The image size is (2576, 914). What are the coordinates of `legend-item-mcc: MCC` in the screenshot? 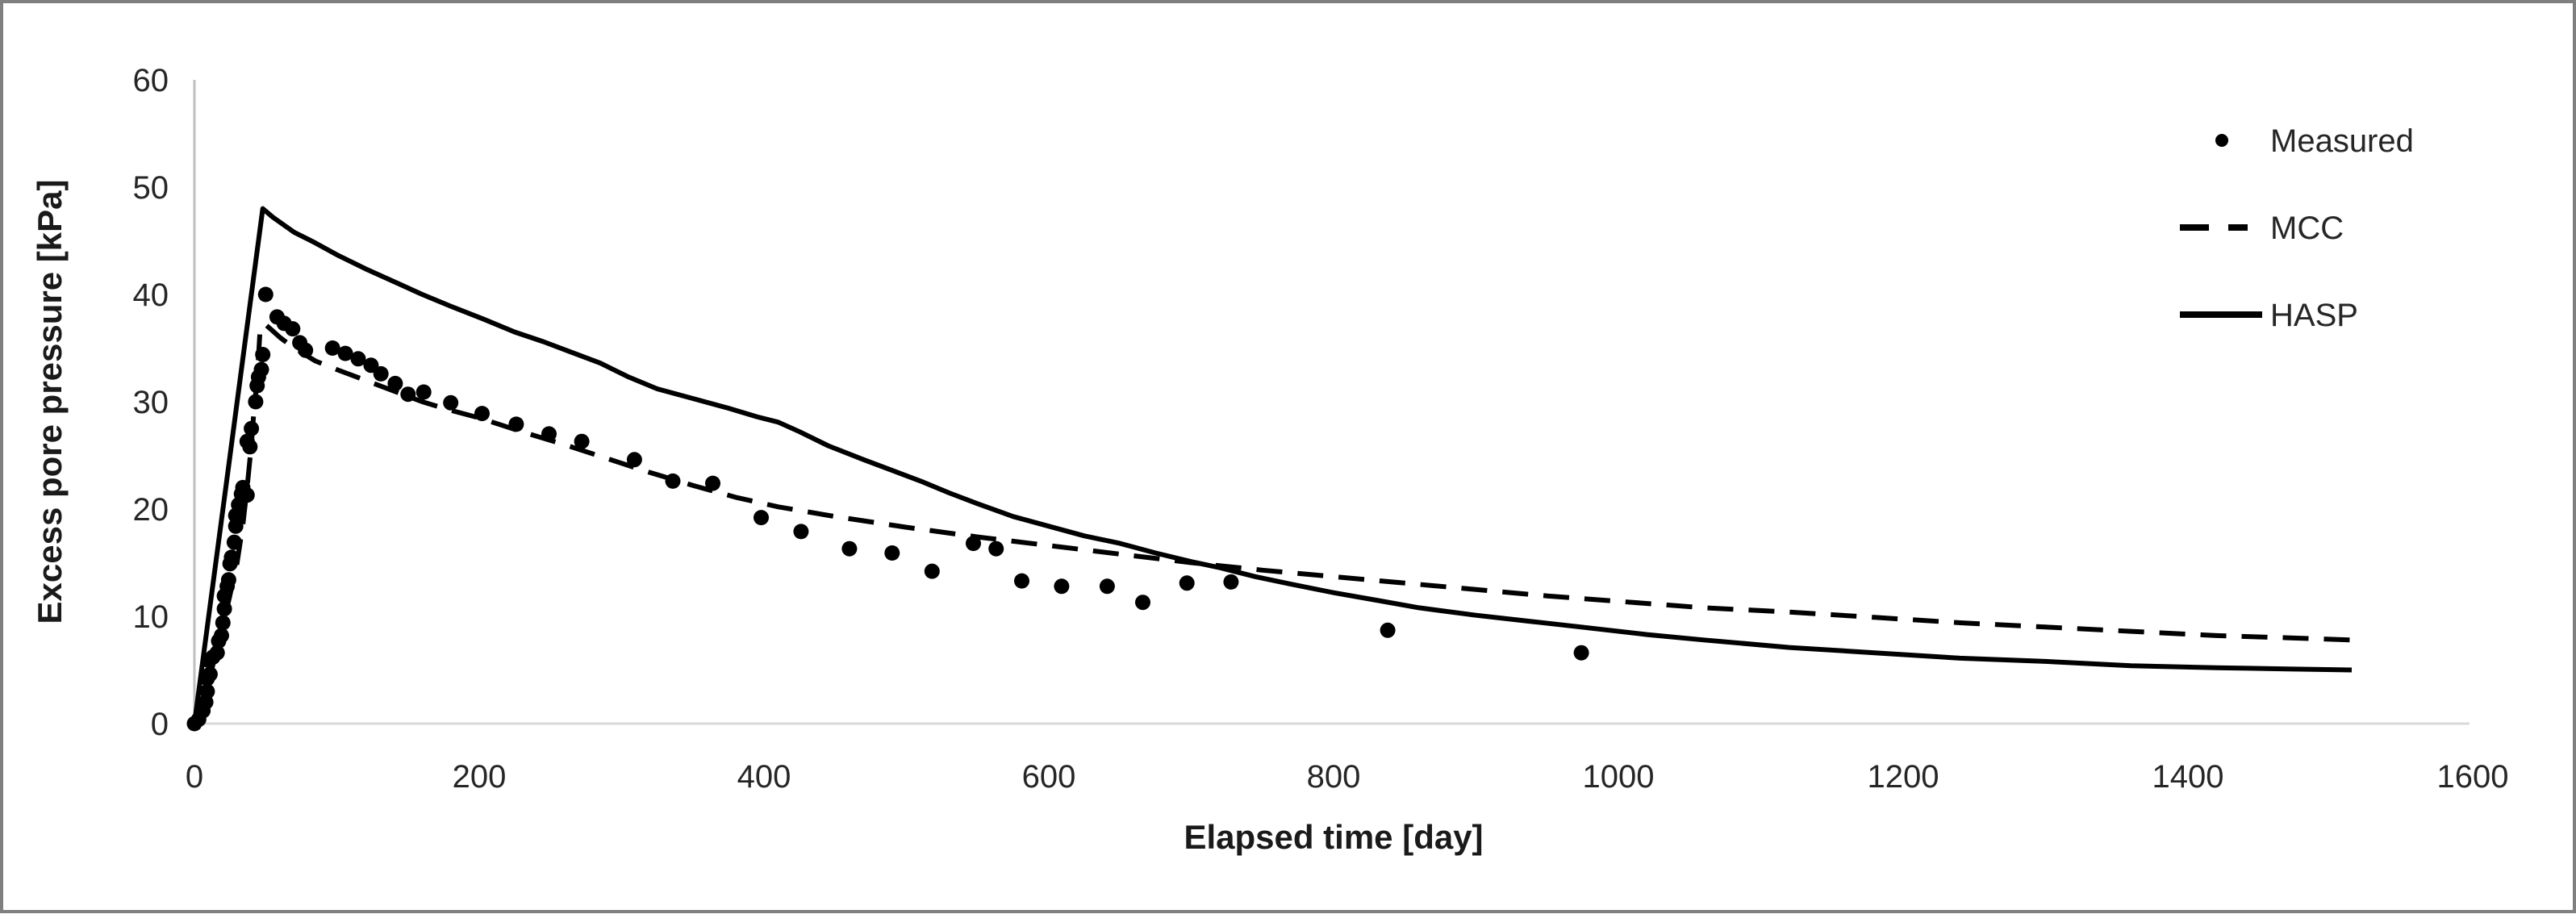 It's located at (2262, 228).